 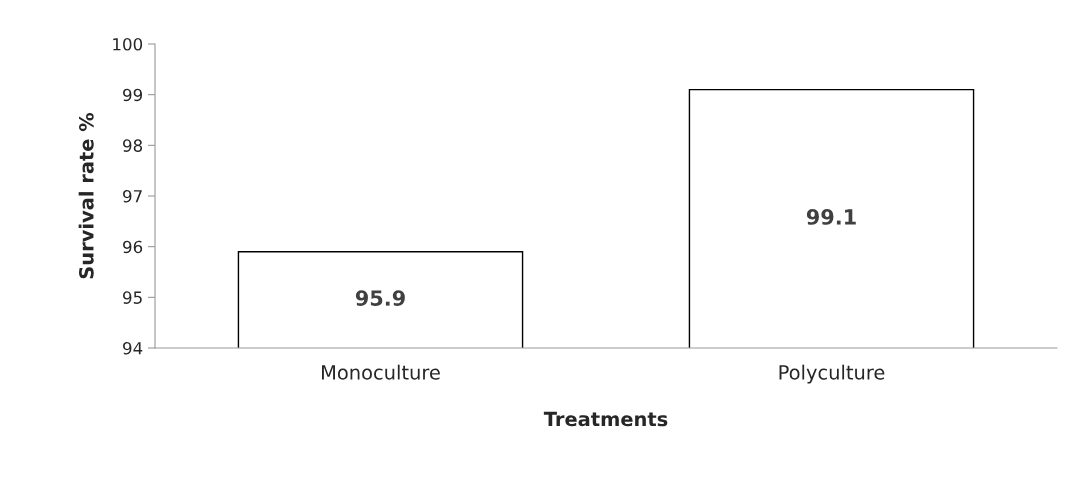 I want to click on data-label: 95.9, so click(x=380, y=298).